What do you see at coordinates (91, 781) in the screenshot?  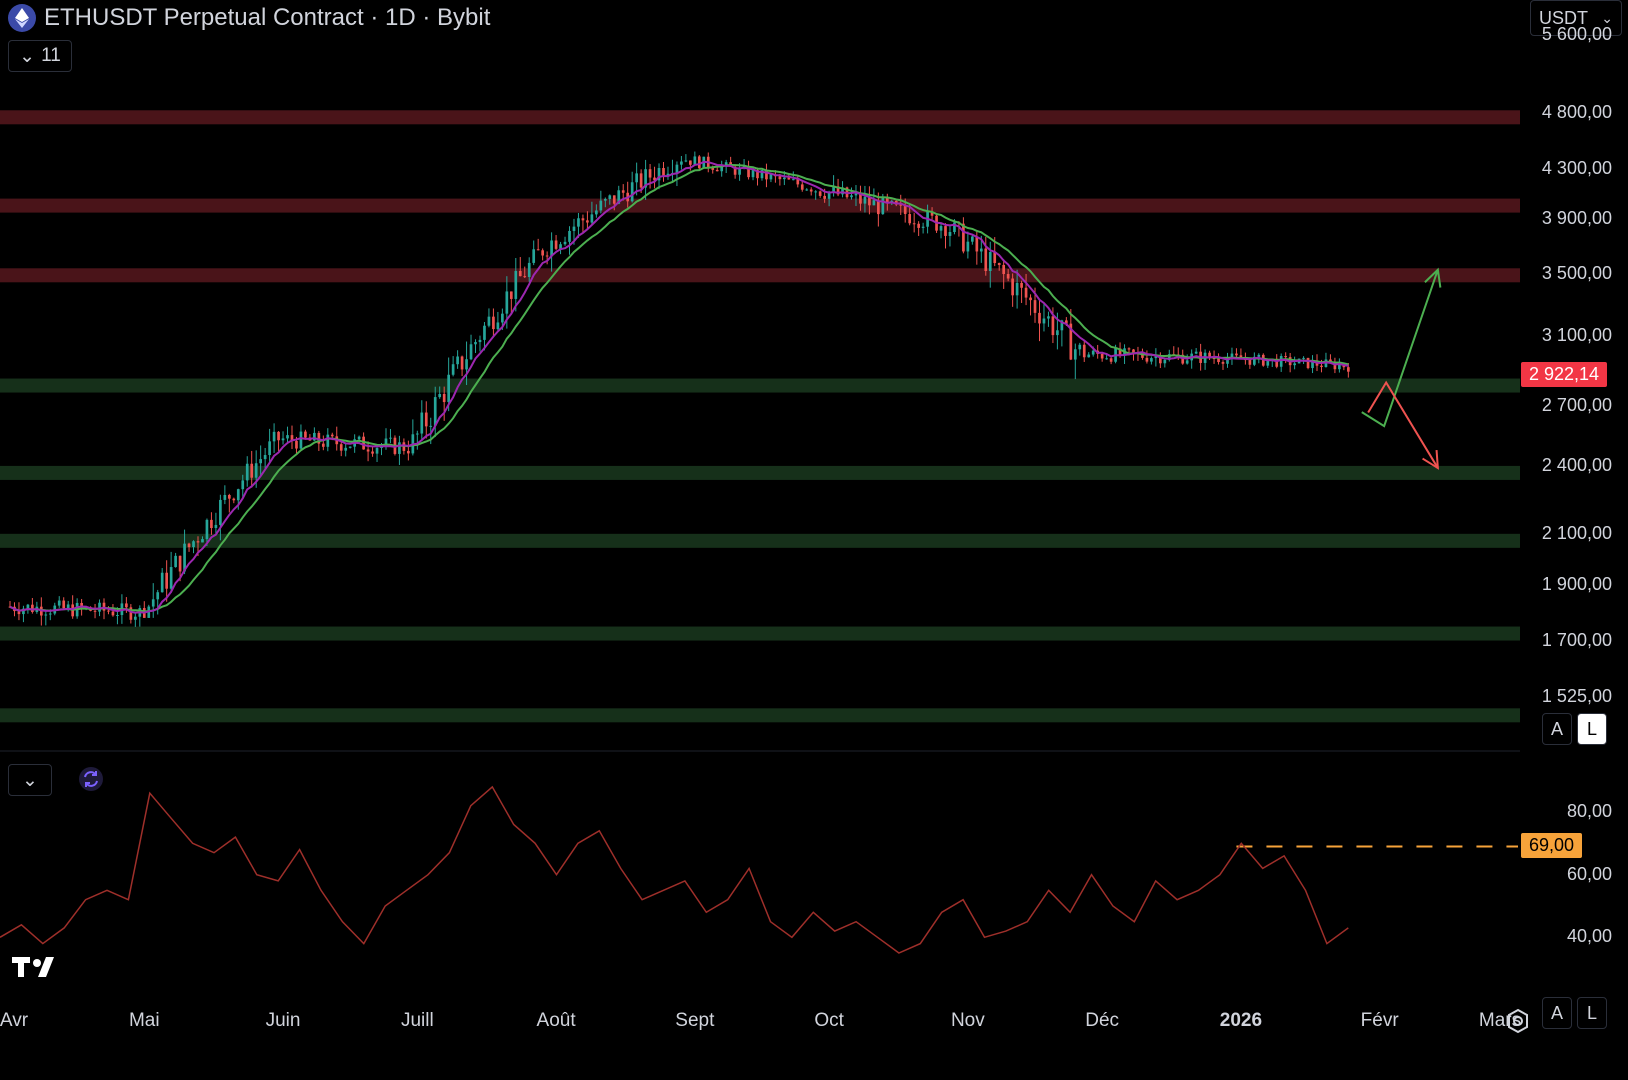 I see `sync-icon` at bounding box center [91, 781].